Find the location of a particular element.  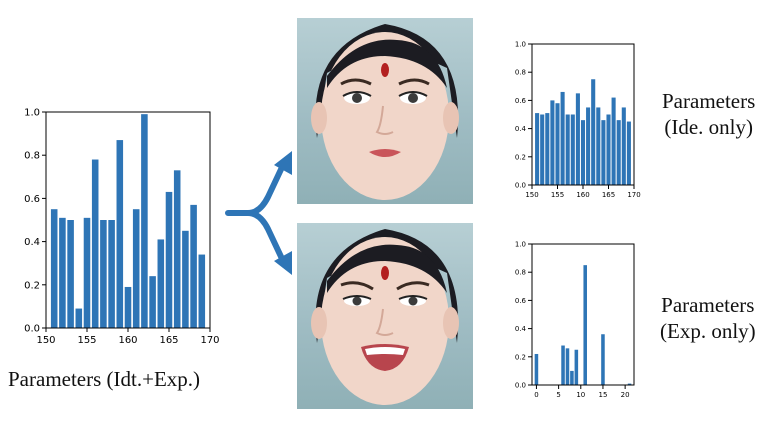

exp-plot-area: 0.0 0.2 0.4 0.6 0.8 1.0 0 5 10 15 20 is located at coordinates (575, 319).